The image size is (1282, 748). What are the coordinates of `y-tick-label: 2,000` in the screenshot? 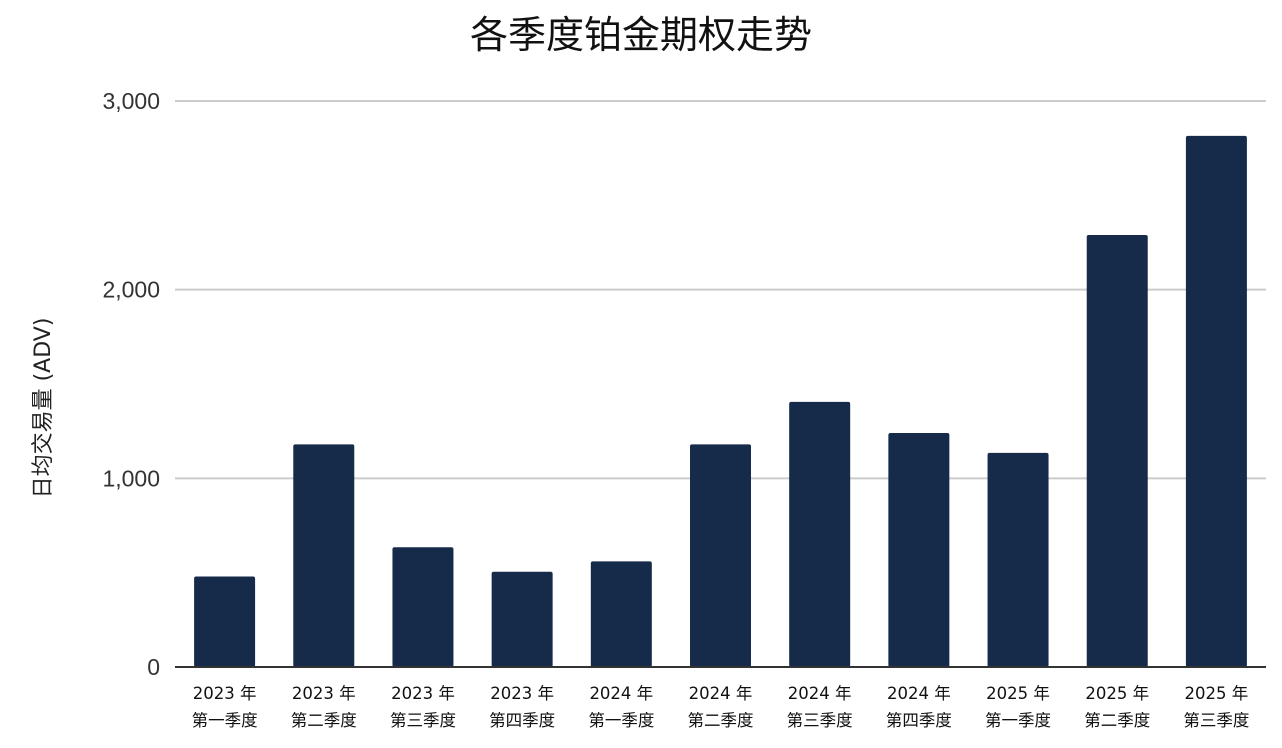 It's located at (131, 290).